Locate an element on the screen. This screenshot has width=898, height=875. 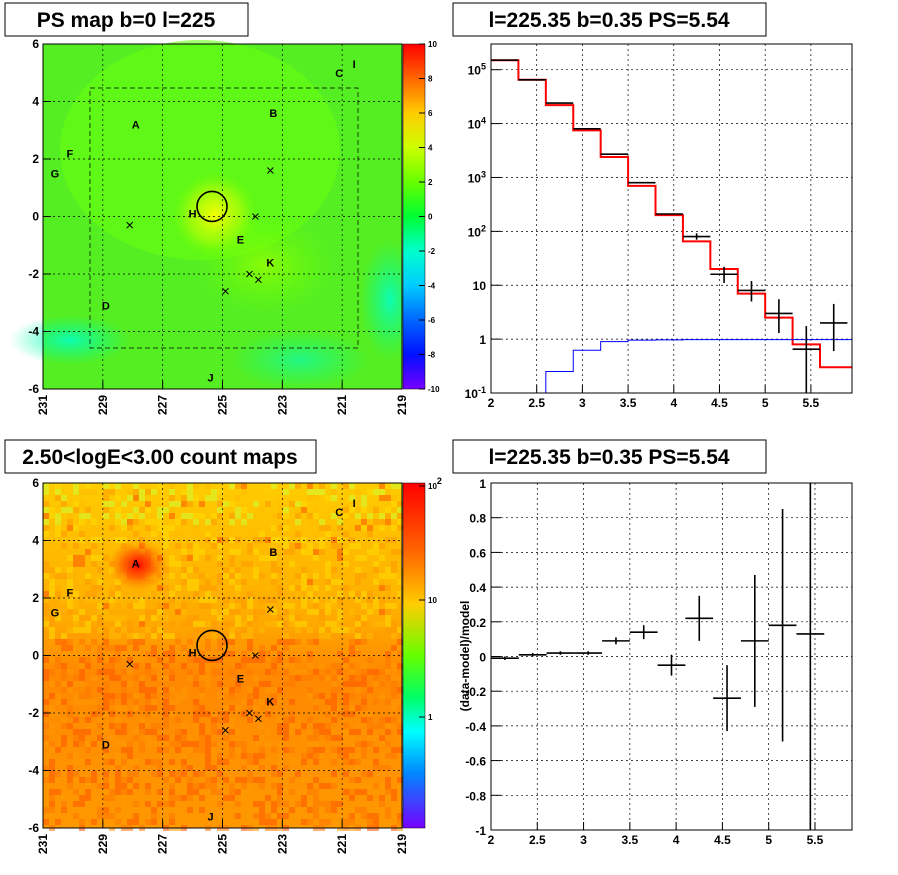
residual-title-box is located at coordinates (609, 456).